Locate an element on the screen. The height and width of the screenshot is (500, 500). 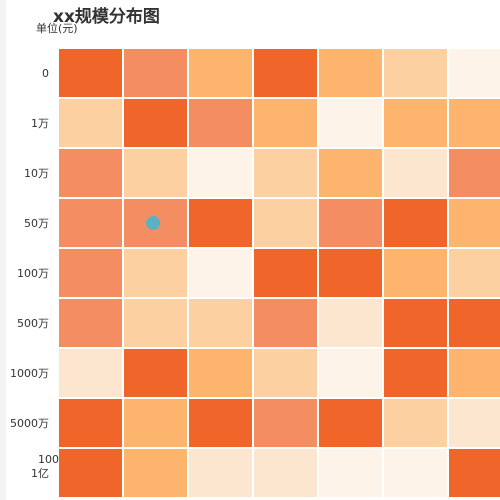
y-tick-label-fragment: 100 is located at coordinates (48, 459).